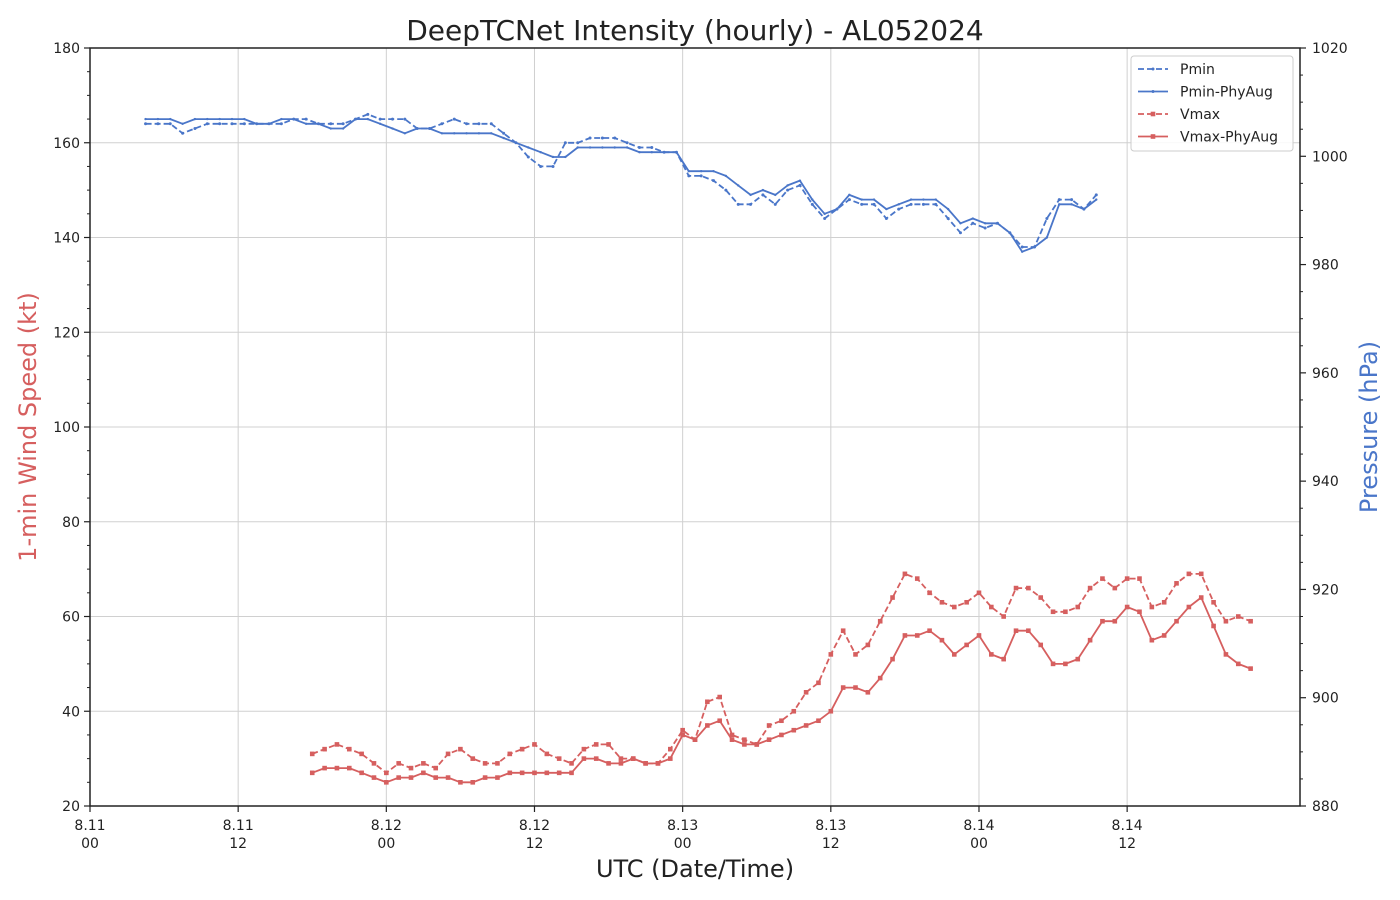  I want to click on y-left-tick-label: 100, so click(66, 428).